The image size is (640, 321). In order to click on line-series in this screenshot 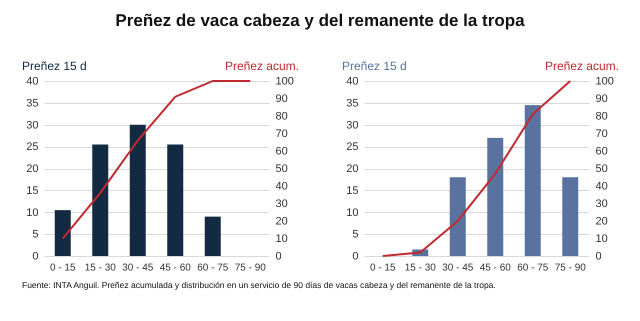, I will do `click(156, 160)`.